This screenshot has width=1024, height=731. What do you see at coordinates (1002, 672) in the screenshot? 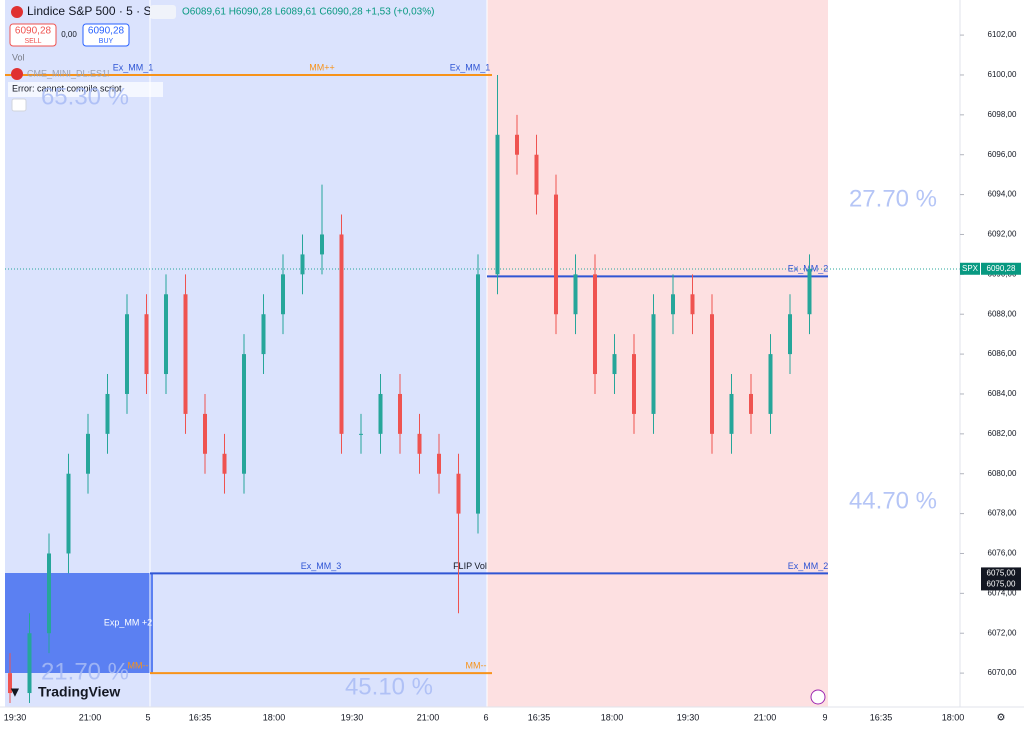
I see `y-tick-label: 6070,00` at bounding box center [1002, 672].